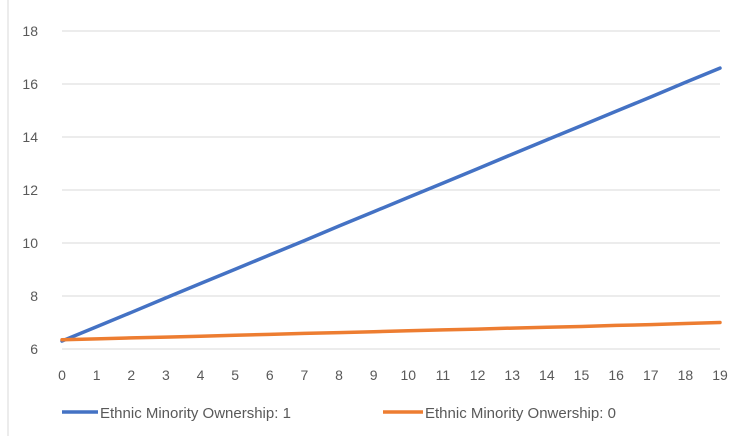  I want to click on x-tick-label: 18, so click(686, 375).